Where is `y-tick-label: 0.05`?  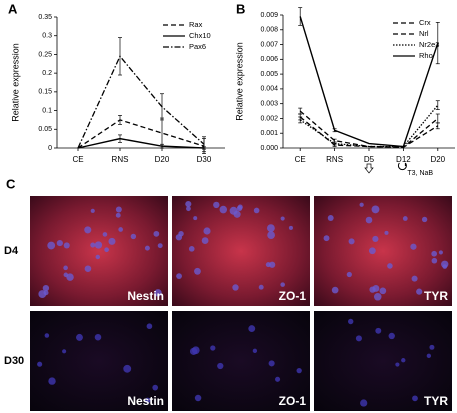
y-tick-label: 0.05 is located at coordinates (45, 129).